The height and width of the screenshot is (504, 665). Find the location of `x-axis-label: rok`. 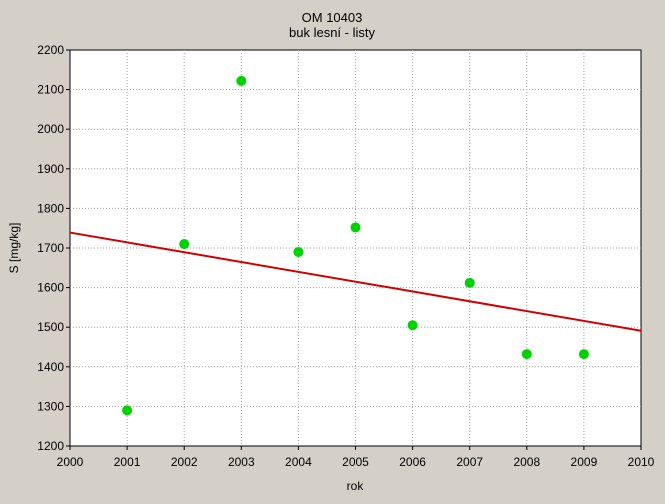

x-axis-label: rok is located at coordinates (356, 486).